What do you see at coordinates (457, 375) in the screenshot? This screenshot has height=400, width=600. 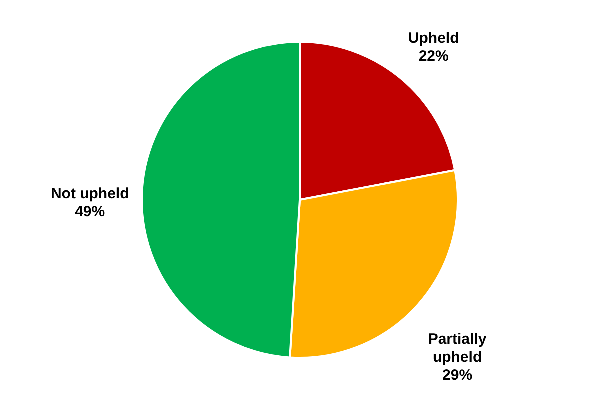 I see `data-label: 29%` at bounding box center [457, 375].